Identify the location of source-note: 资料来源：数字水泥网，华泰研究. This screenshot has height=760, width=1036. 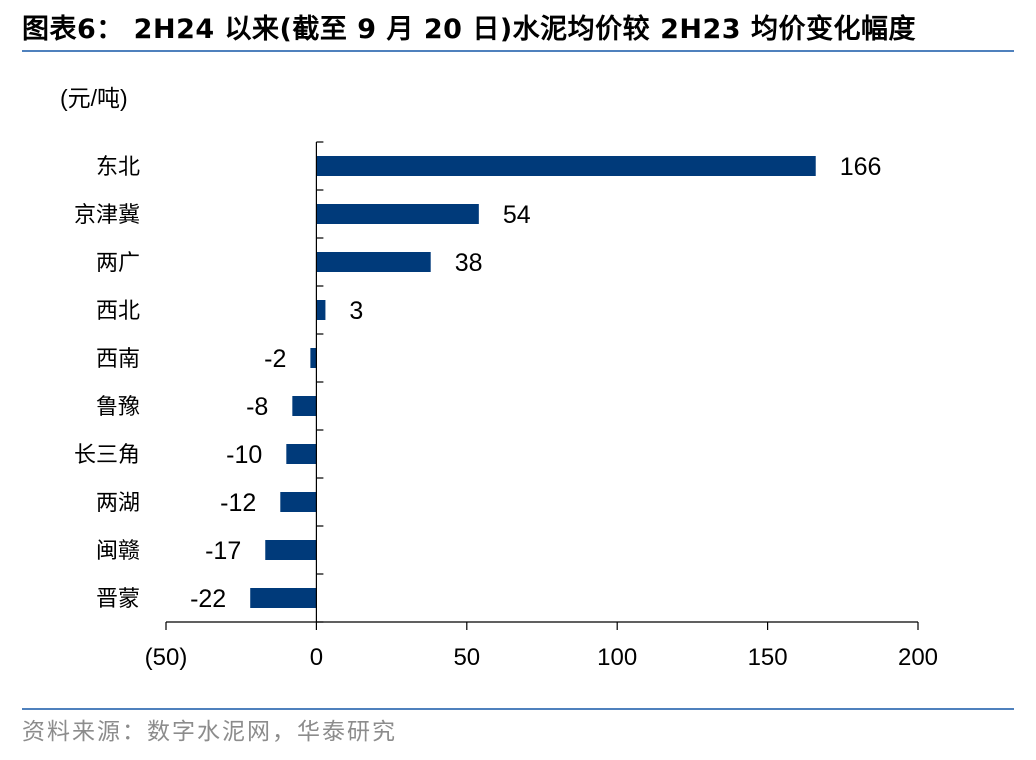
(209, 732).